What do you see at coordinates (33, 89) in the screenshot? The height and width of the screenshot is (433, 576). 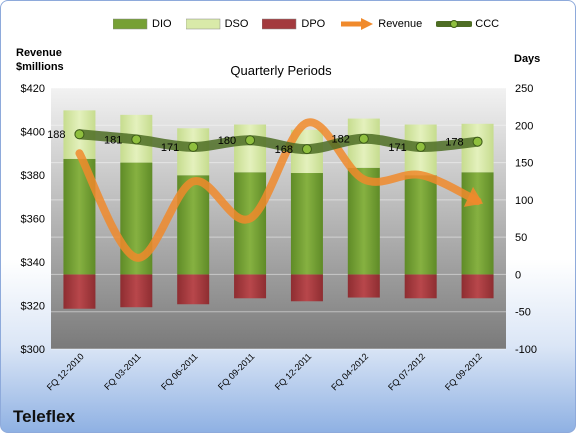 I see `left-tick-label: $420` at bounding box center [33, 89].